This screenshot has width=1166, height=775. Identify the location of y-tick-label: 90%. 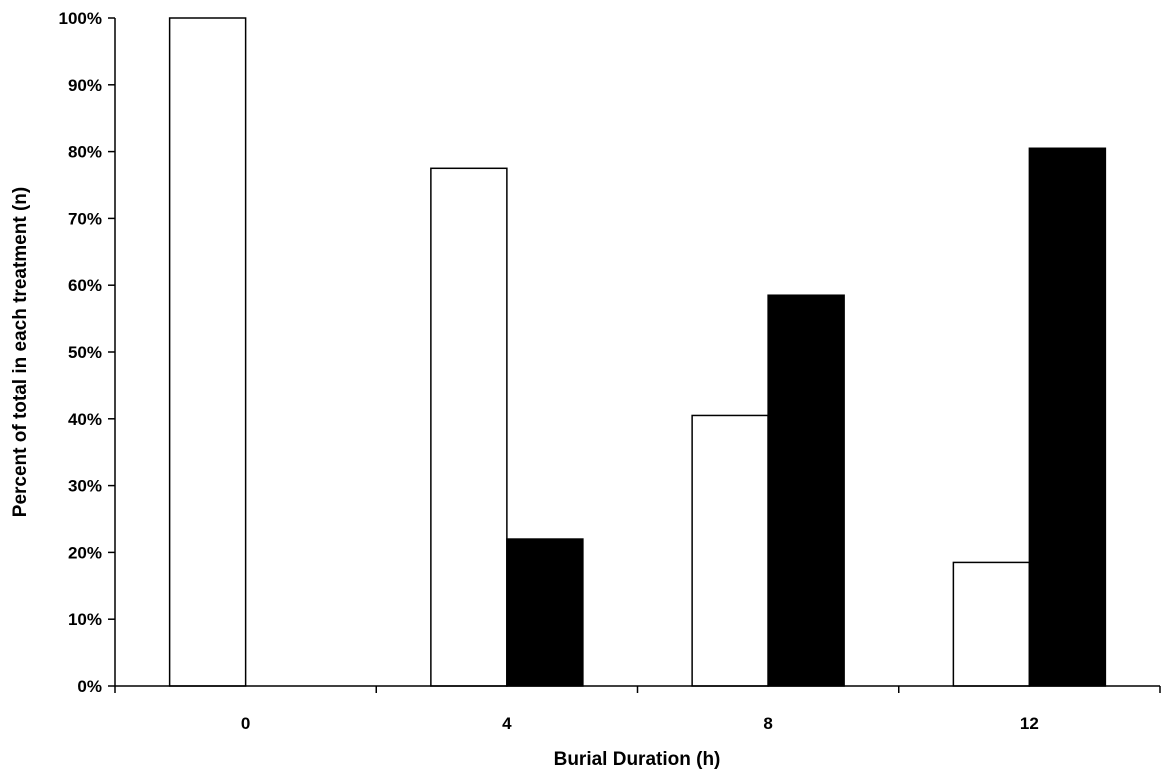
(85, 85).